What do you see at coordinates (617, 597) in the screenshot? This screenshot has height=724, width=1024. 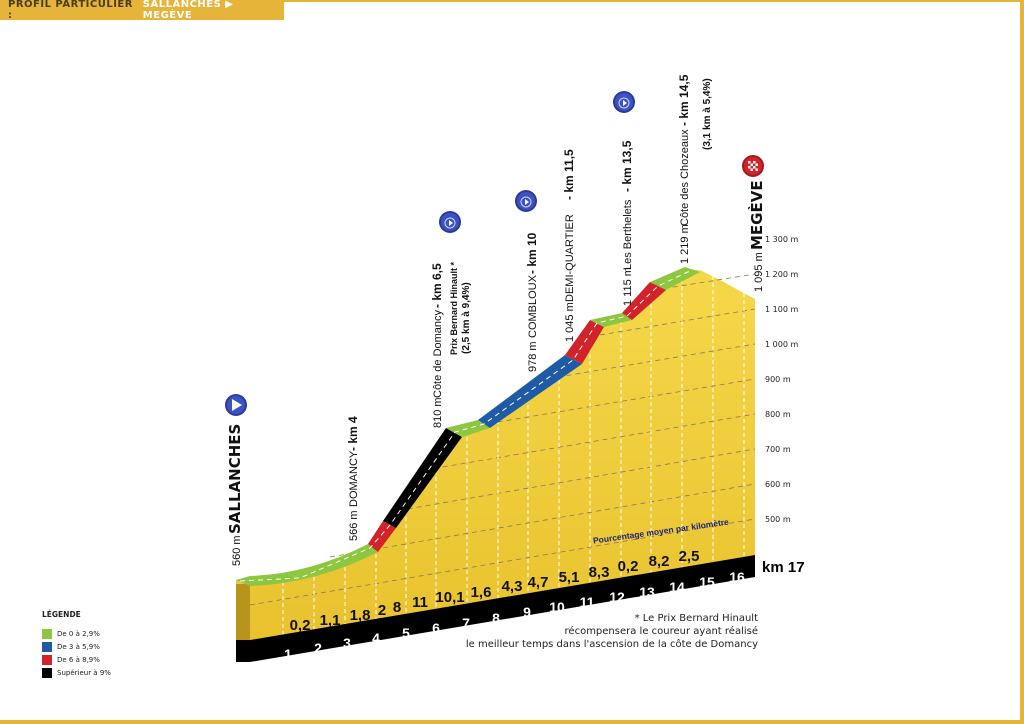 I see `km-12: 12` at bounding box center [617, 597].